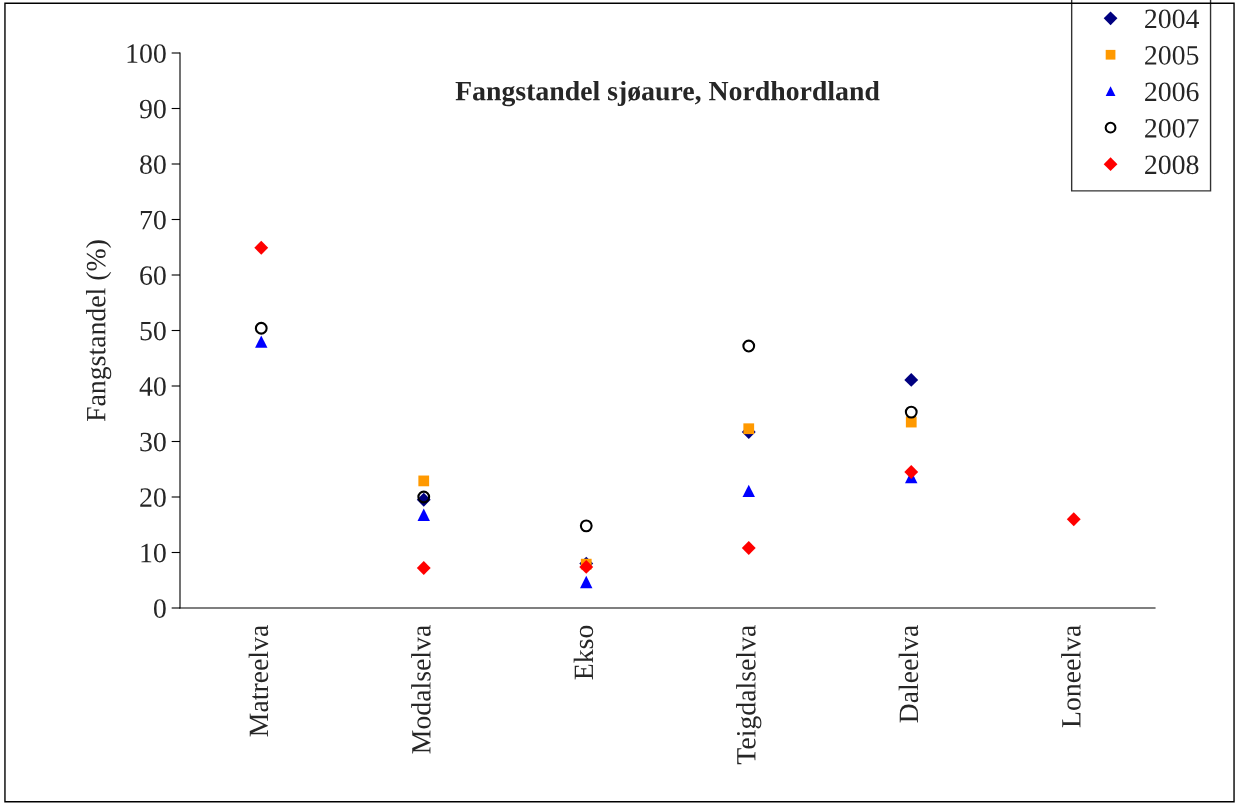  I want to click on y-tick-label: 90, so click(152, 109).